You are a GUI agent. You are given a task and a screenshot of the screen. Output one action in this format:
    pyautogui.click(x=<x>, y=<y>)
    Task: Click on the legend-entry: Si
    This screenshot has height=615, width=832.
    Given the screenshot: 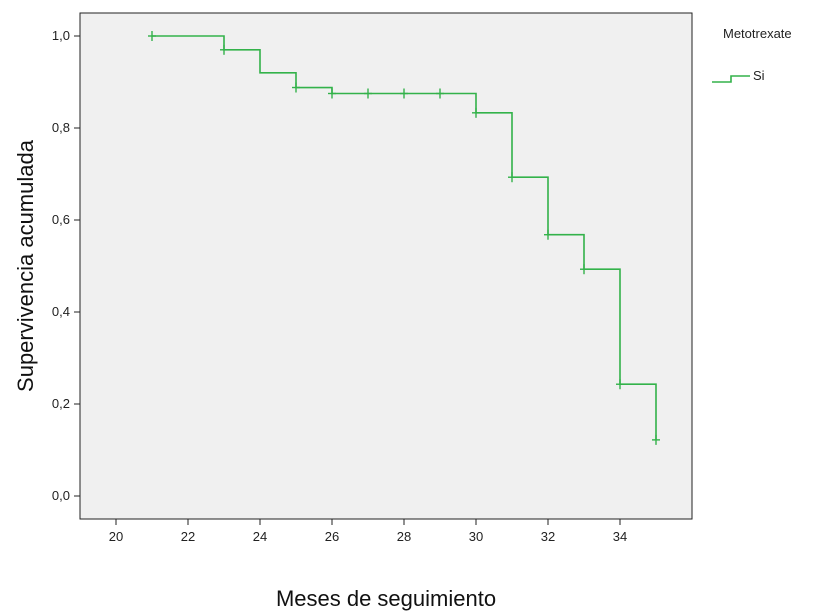 What is the action you would take?
    pyautogui.click(x=738, y=75)
    